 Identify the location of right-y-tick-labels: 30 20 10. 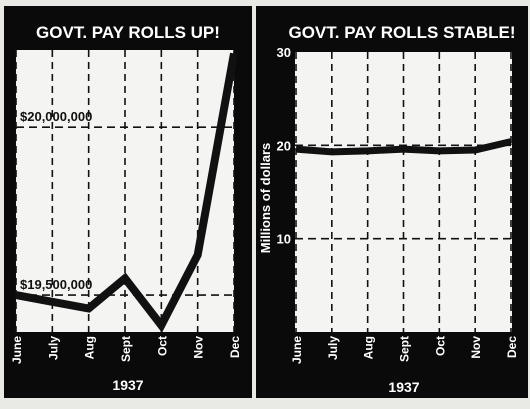
(284, 146).